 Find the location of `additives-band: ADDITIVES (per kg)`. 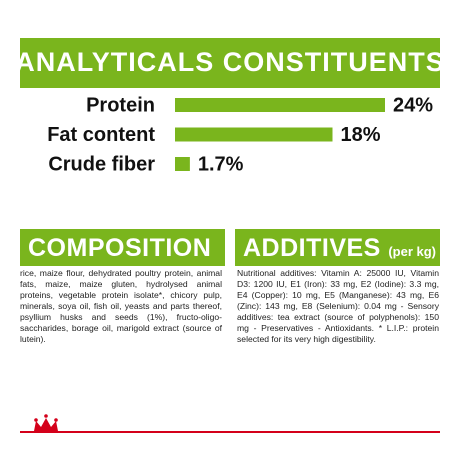

additives-band: ADDITIVES (per kg) is located at coordinates (337, 247).